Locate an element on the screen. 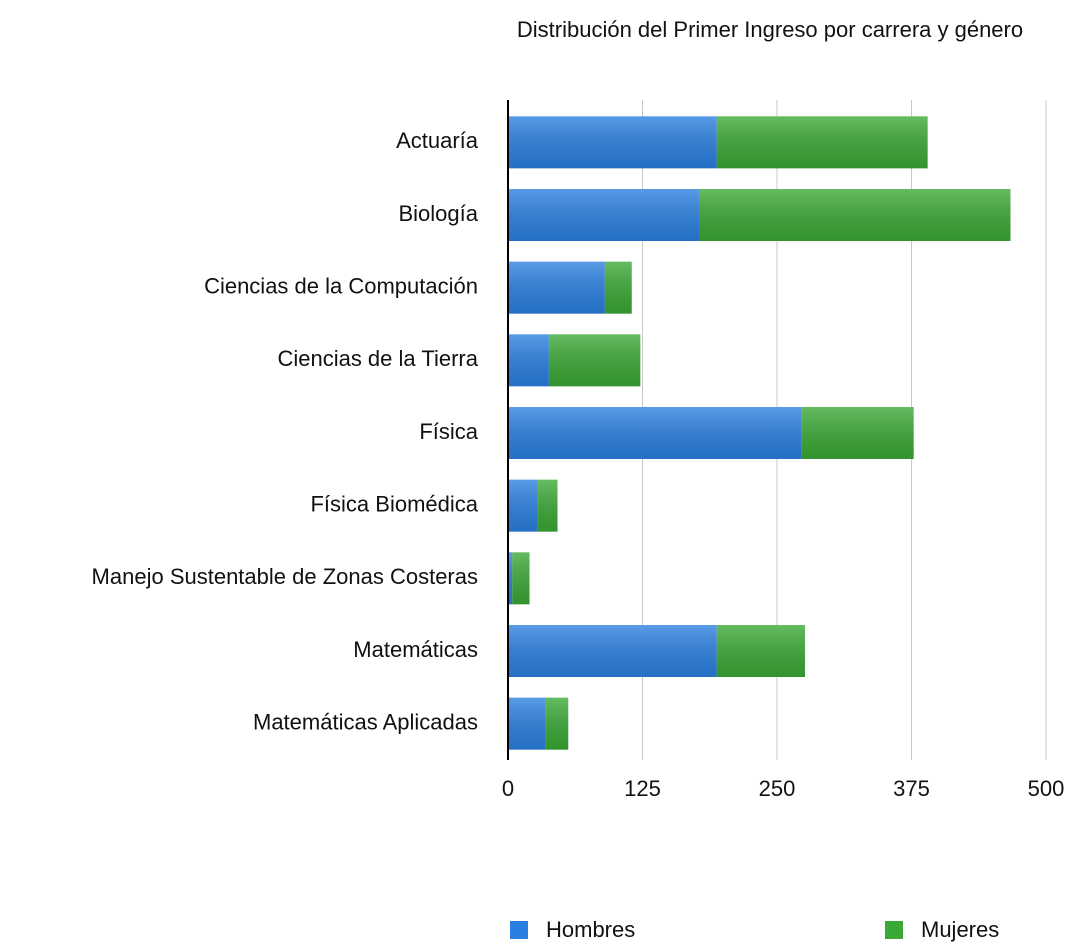  y-tick-label: Física is located at coordinates (448, 431).